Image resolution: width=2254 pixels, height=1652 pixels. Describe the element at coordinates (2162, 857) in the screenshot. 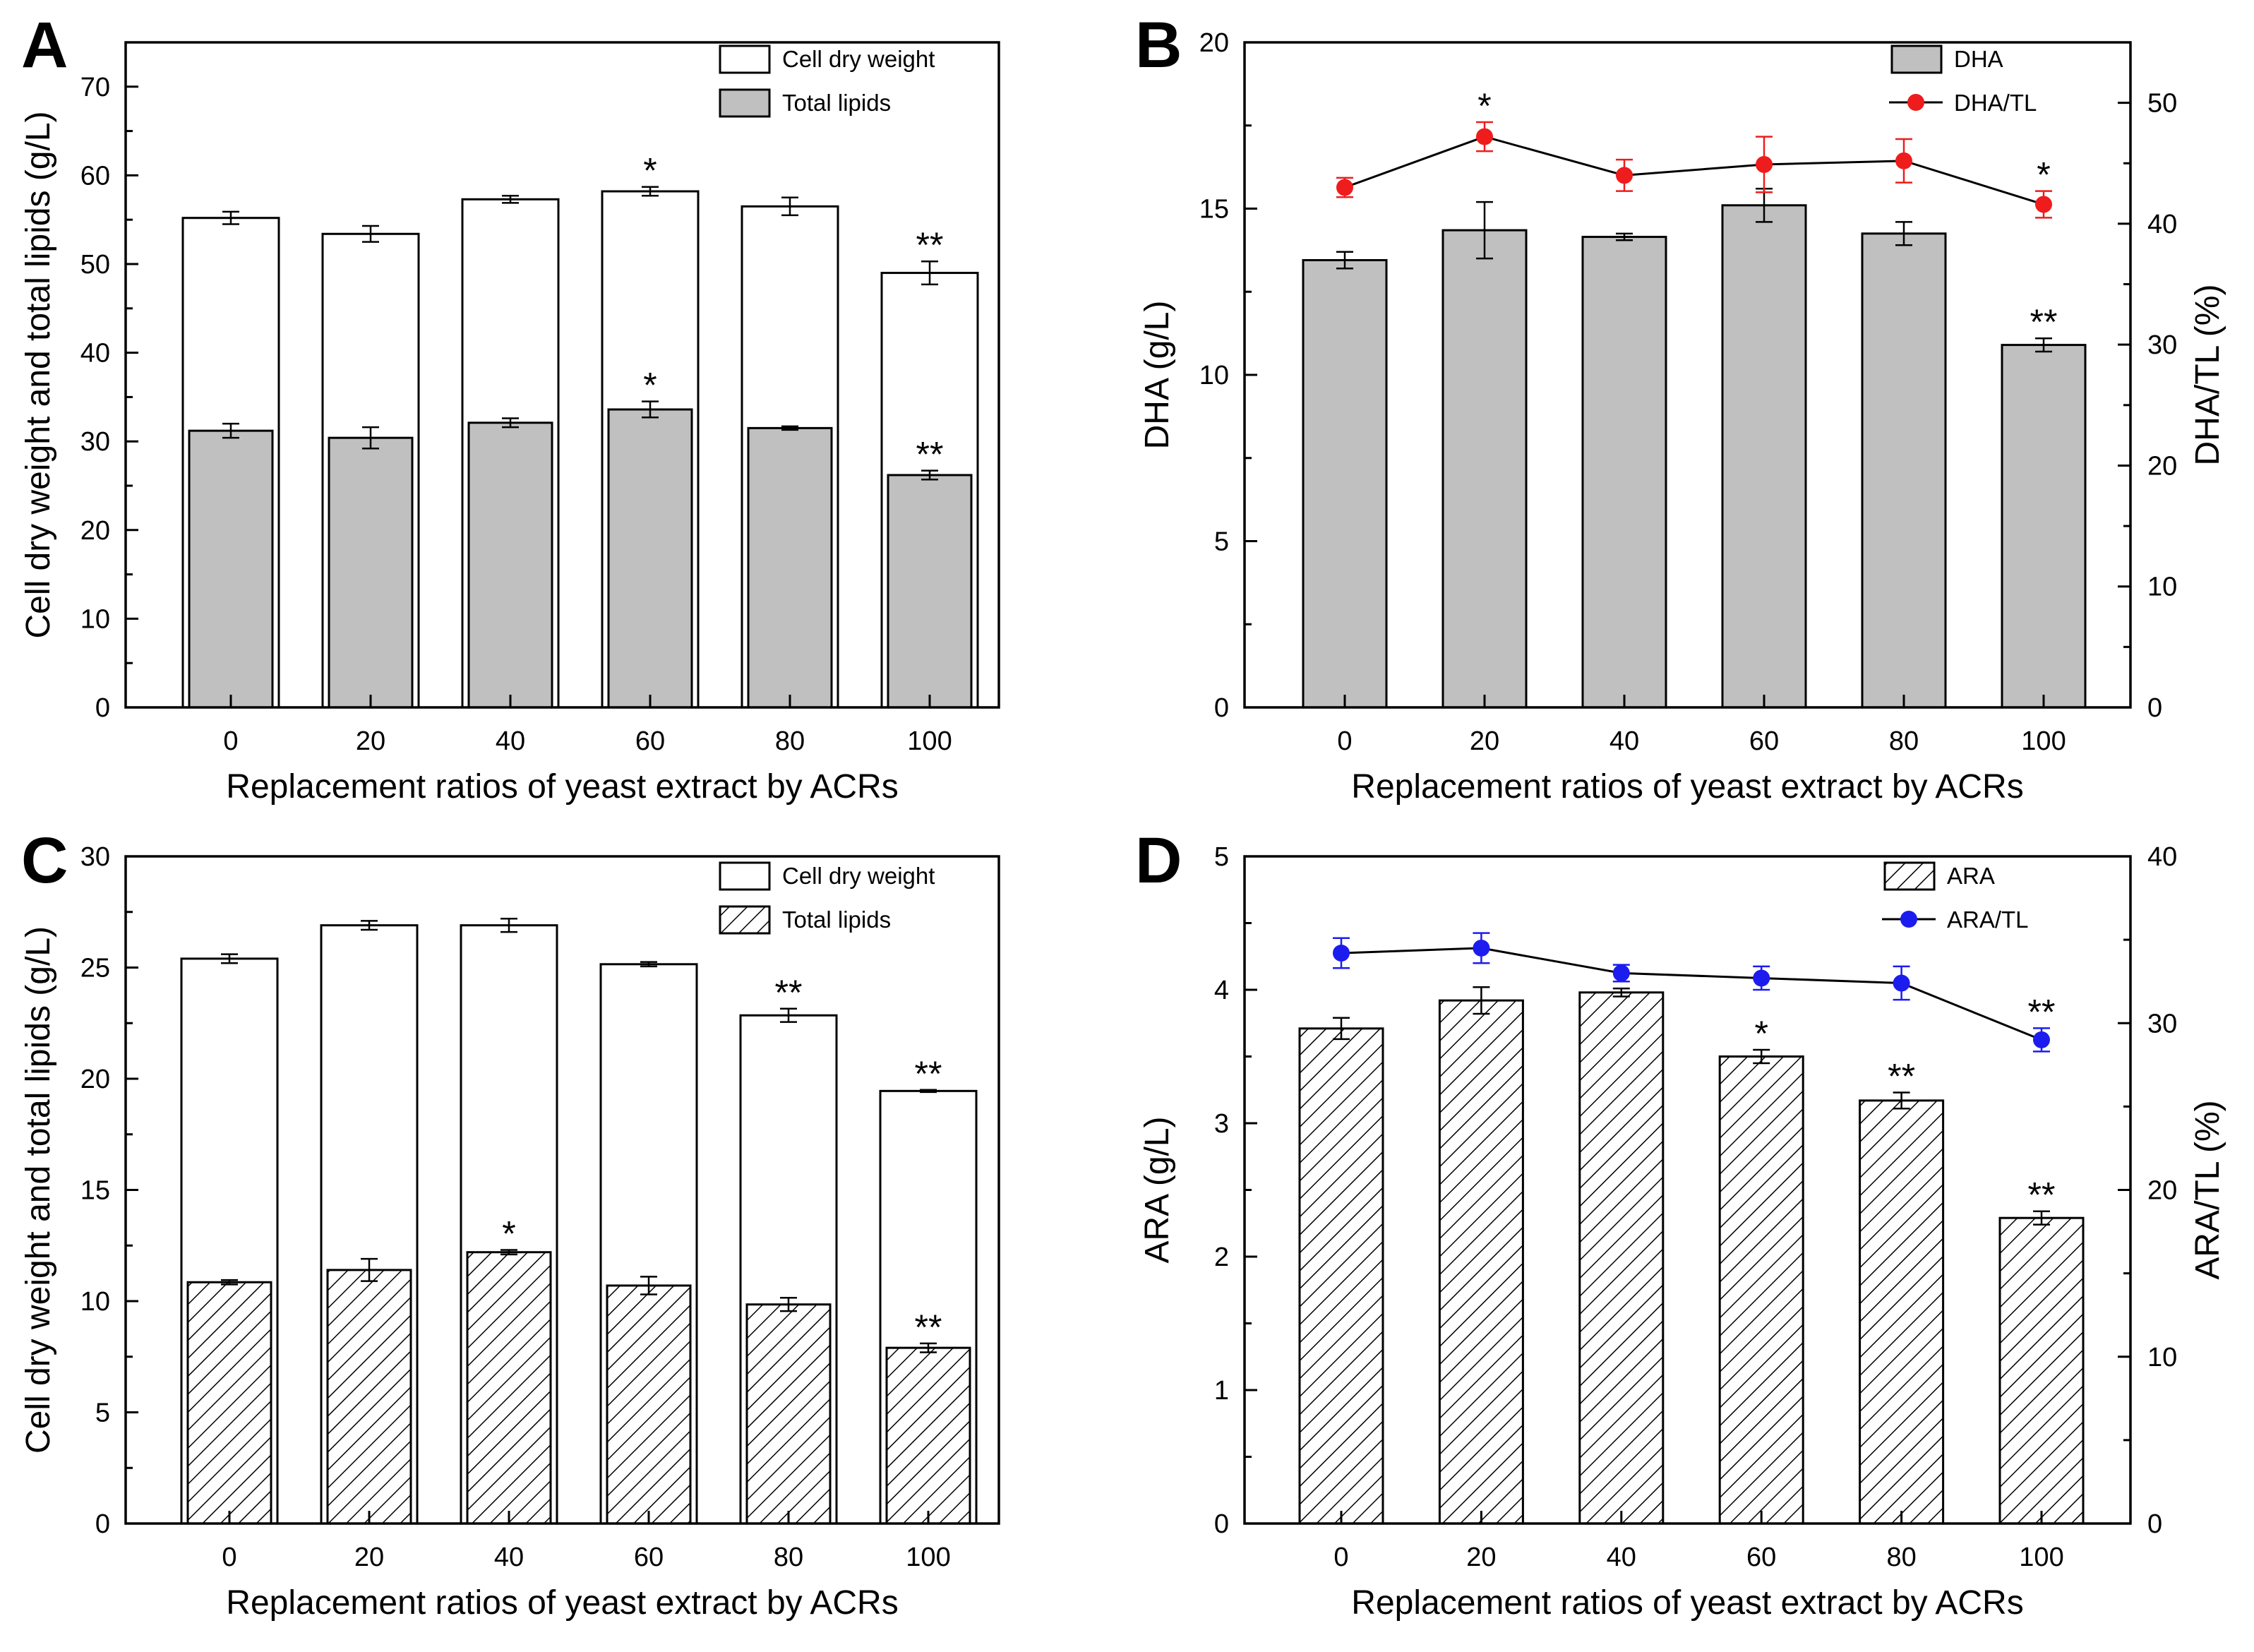

I see `y-right-tick-label: 40` at that location.